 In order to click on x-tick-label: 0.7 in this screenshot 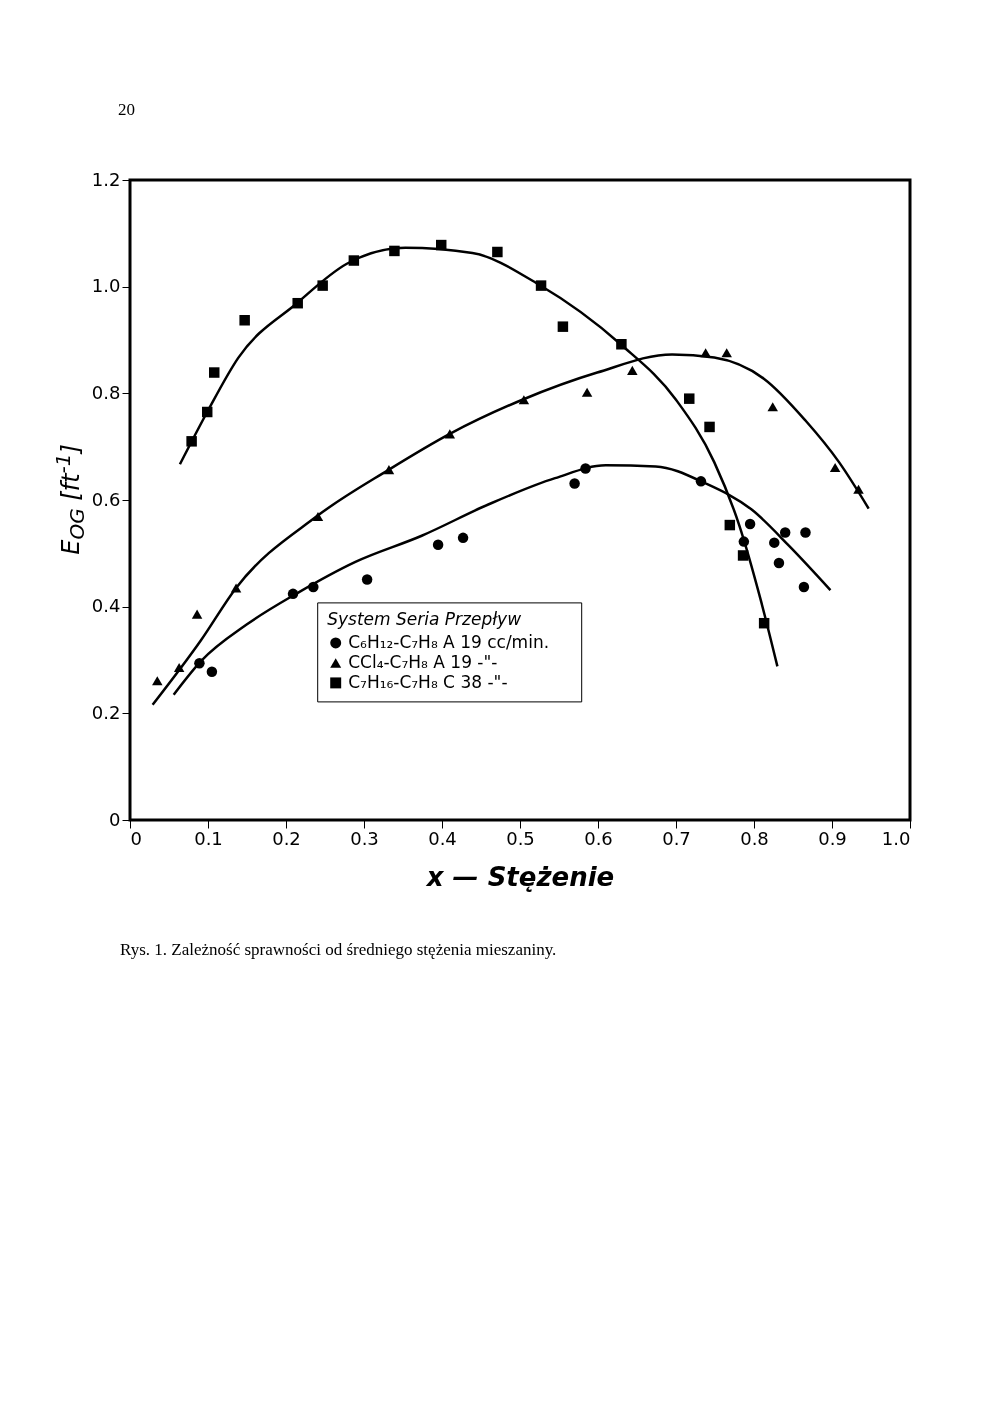, I will do `click(676, 838)`.